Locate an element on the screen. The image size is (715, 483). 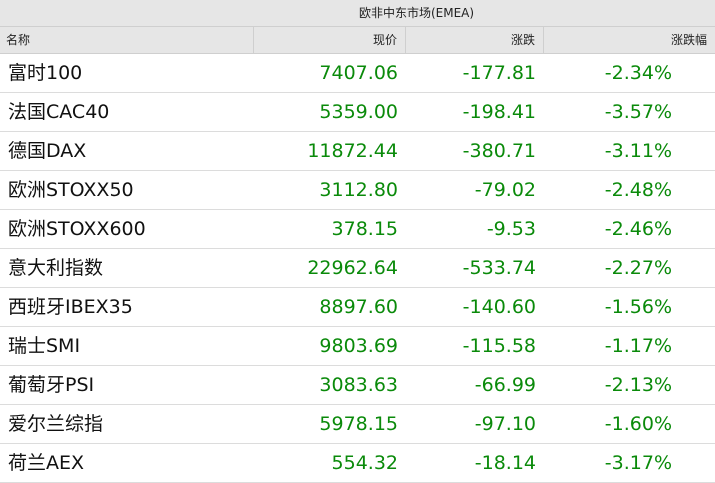
table-row: 瑞士SMI 9803.69 -115.58 -1.17% is located at coordinates (357, 346).